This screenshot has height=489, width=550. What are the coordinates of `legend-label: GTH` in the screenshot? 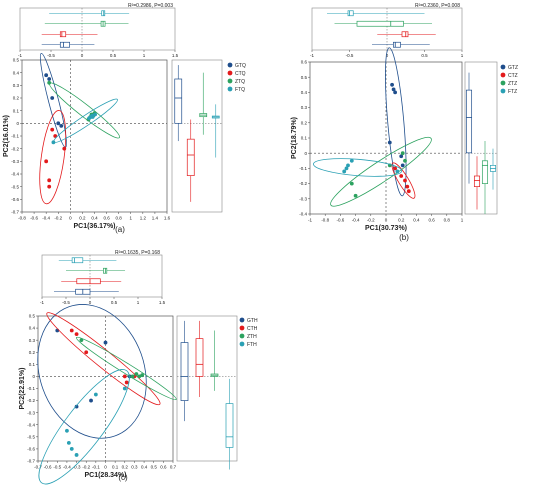 It's located at (252, 321).